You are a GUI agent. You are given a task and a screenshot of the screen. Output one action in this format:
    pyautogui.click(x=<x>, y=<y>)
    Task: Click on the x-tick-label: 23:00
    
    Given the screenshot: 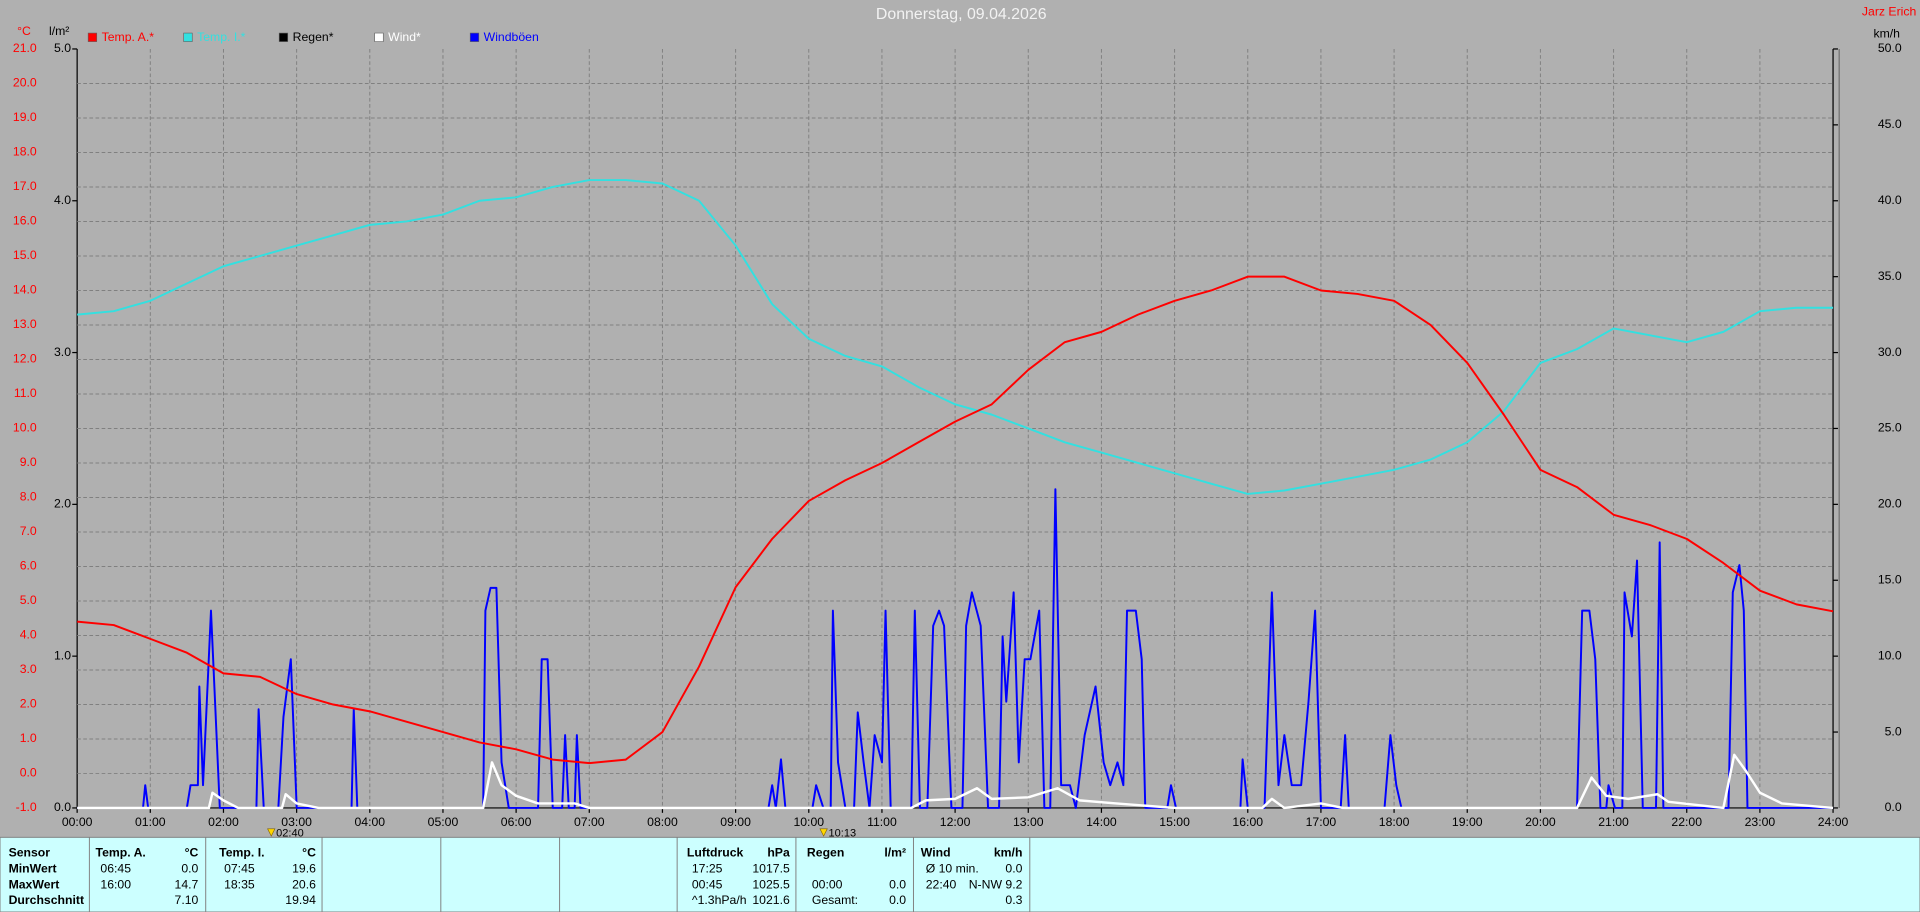 What is the action you would take?
    pyautogui.click(x=1760, y=822)
    